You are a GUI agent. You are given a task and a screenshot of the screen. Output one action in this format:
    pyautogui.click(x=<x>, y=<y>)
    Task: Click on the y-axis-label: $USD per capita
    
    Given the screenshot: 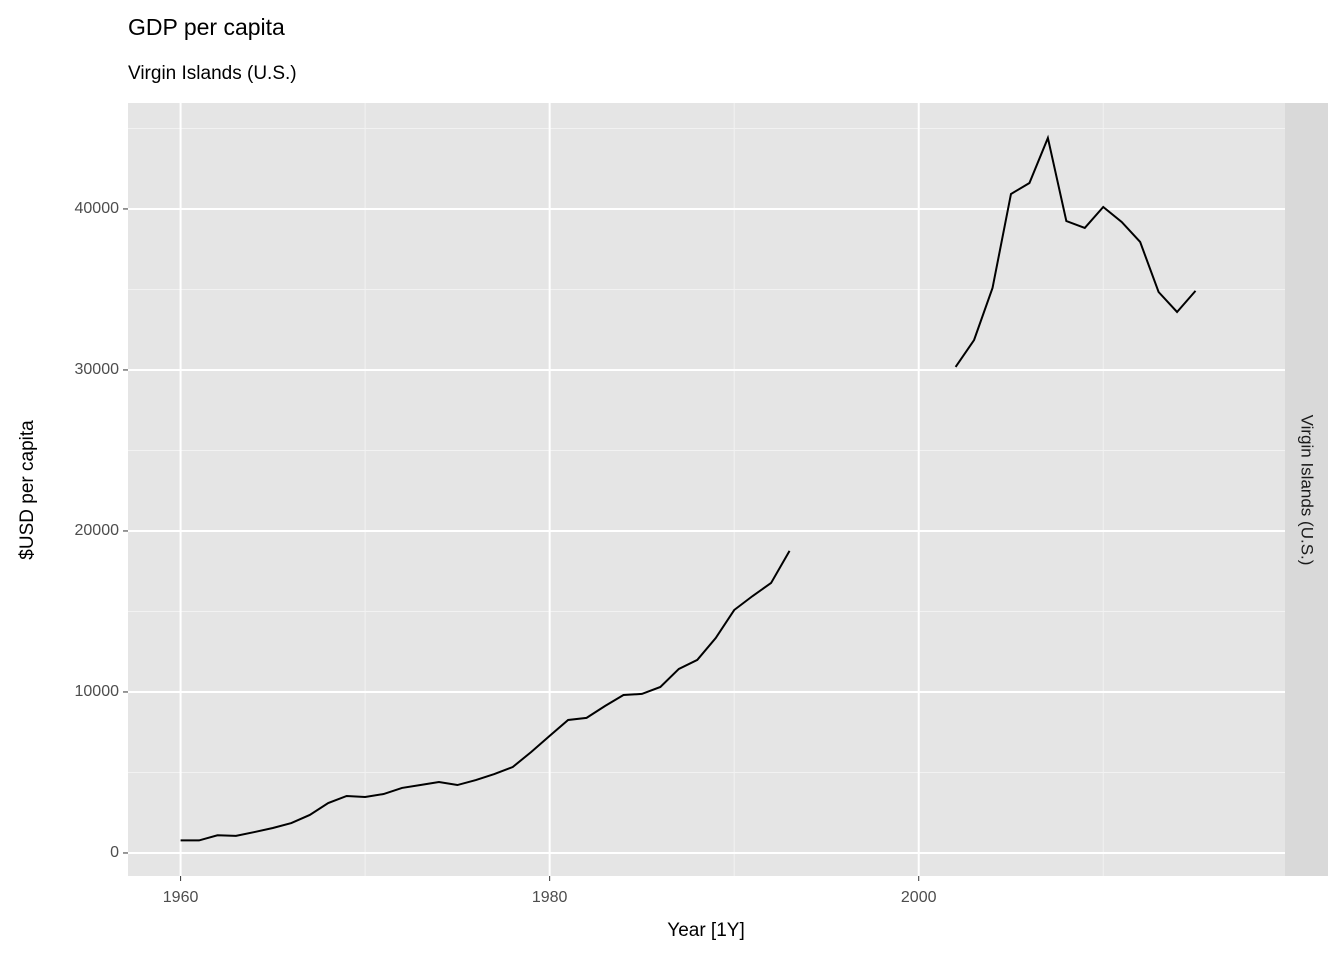 What is the action you would take?
    pyautogui.click(x=27, y=490)
    